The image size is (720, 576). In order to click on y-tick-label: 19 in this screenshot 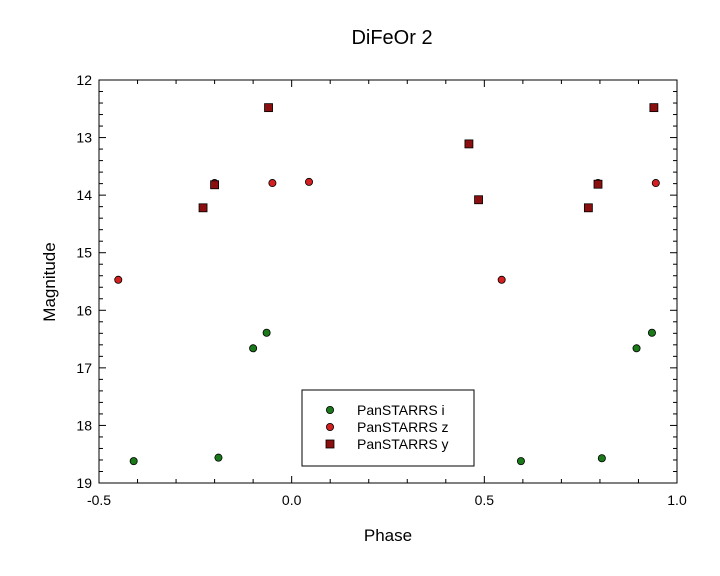, I will do `click(84, 483)`.